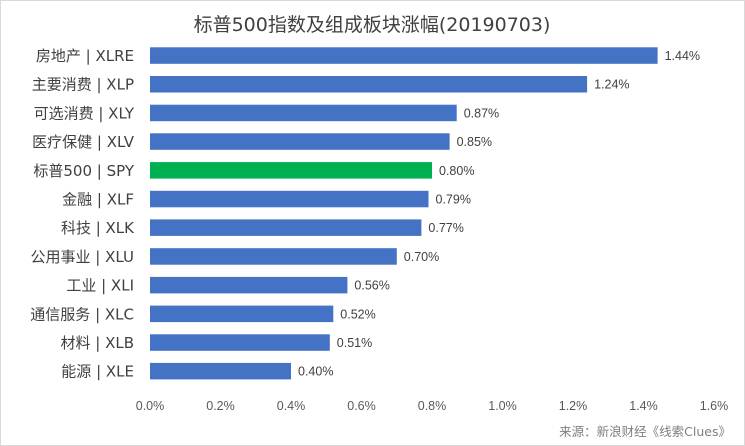  Describe the element at coordinates (714, 406) in the screenshot. I see `x-tick-label: 1.6%` at that location.